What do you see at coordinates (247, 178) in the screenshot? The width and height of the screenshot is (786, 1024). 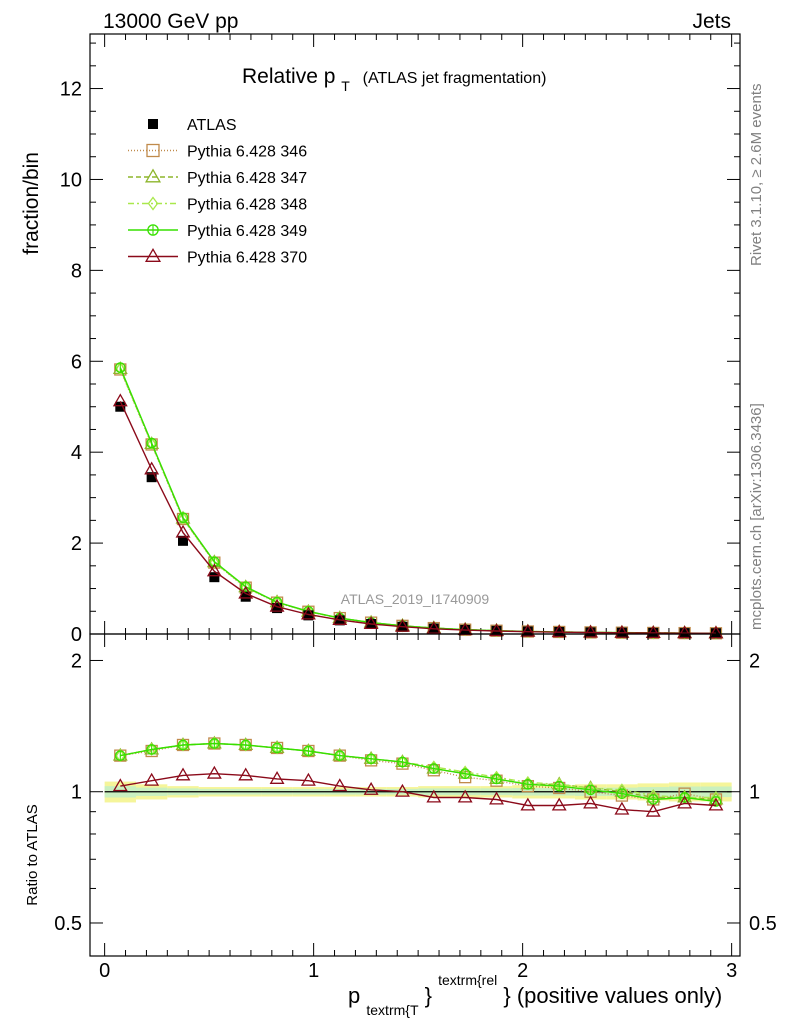 I see `legend-label: Pythia 6.428 347` at bounding box center [247, 178].